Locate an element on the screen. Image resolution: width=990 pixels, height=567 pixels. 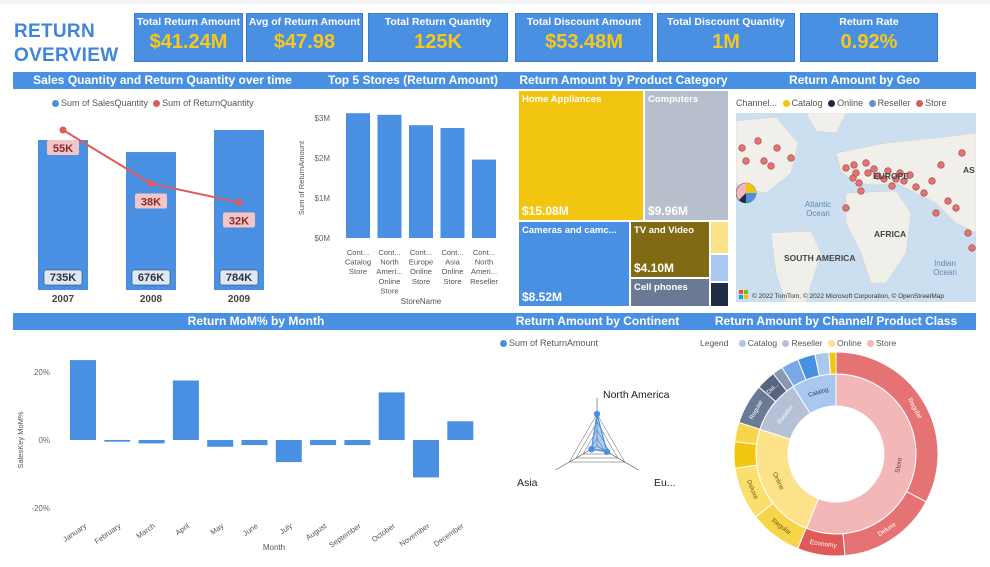
kpi-total-discount-amount: Total Discount Amount $53.48M is located at coordinates (584, 37).